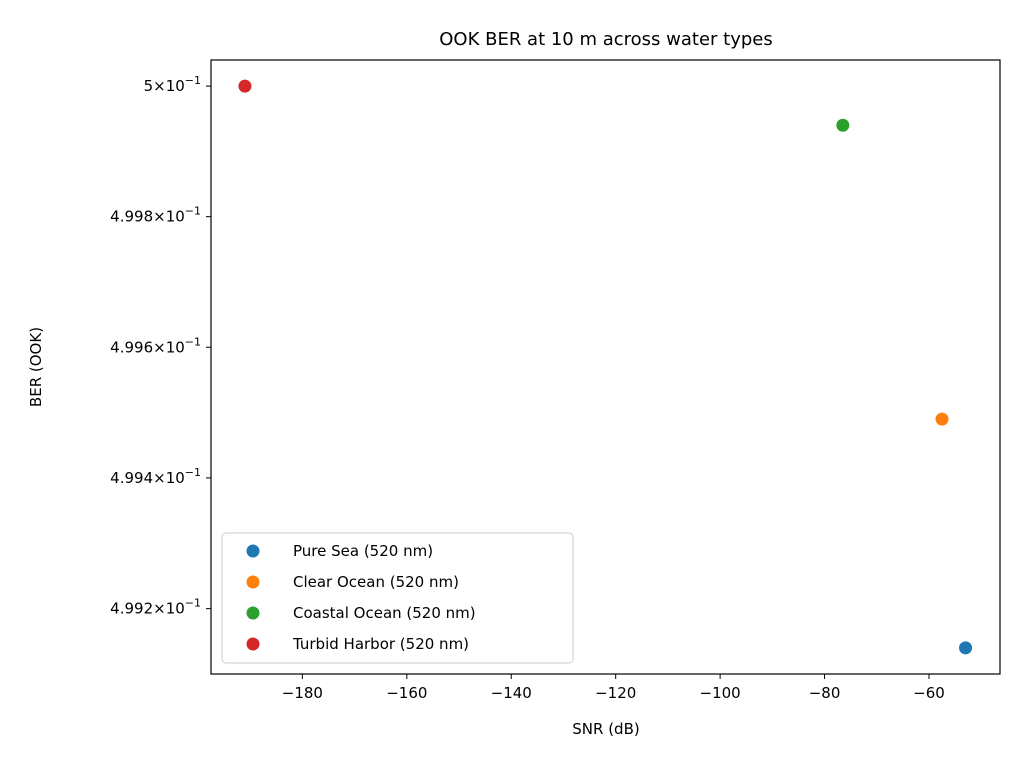 The image size is (1024, 768). I want to click on legend-frame, so click(397, 598).